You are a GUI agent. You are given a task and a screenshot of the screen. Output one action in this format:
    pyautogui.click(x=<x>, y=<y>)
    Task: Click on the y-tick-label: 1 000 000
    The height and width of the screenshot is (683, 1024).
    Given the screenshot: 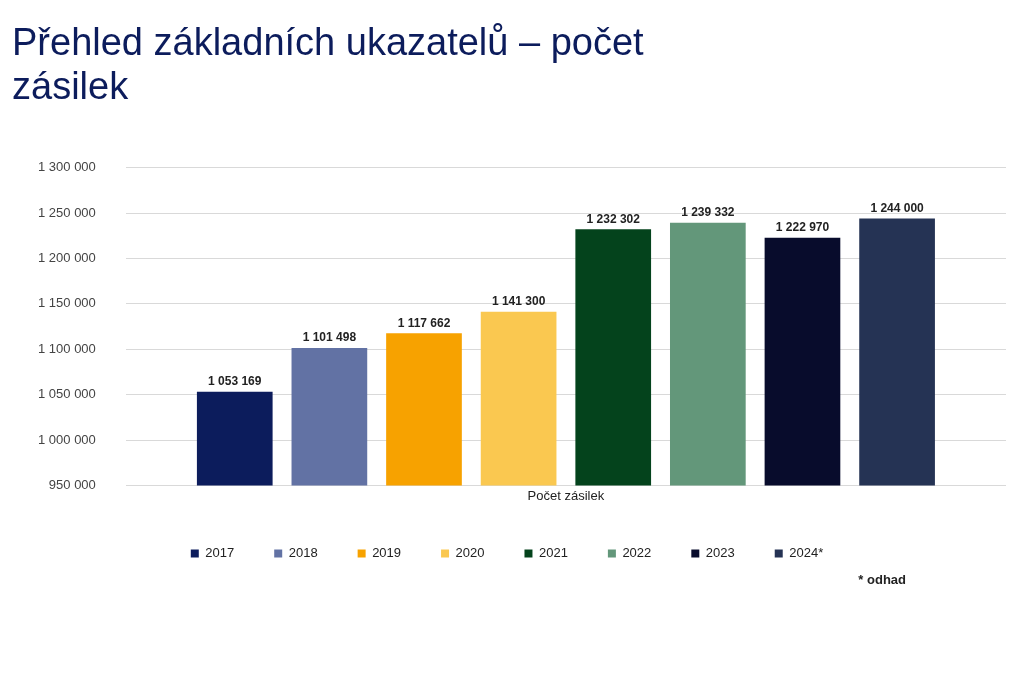 What is the action you would take?
    pyautogui.click(x=66, y=439)
    